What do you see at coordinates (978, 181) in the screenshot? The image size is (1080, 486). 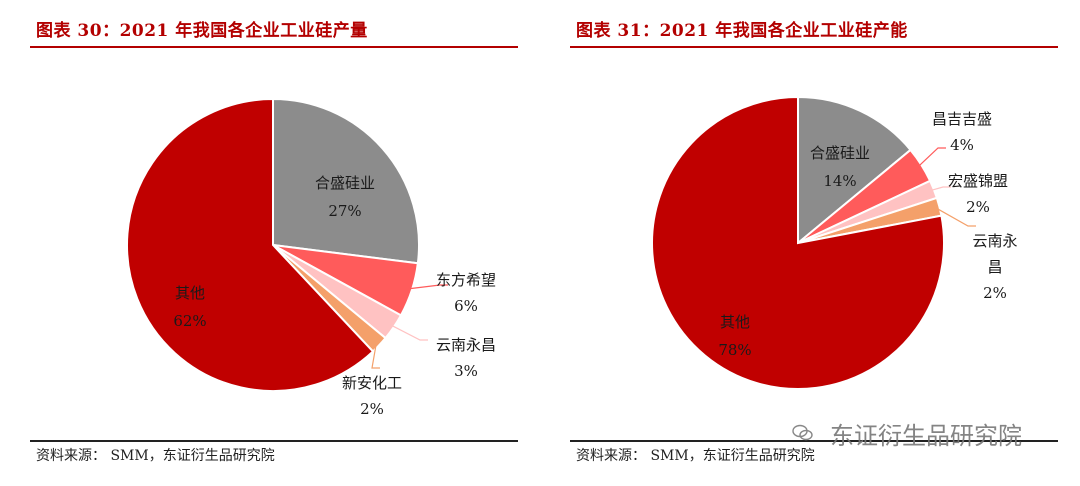 I see `slice-label-name: 宏盛锦盟` at bounding box center [978, 181].